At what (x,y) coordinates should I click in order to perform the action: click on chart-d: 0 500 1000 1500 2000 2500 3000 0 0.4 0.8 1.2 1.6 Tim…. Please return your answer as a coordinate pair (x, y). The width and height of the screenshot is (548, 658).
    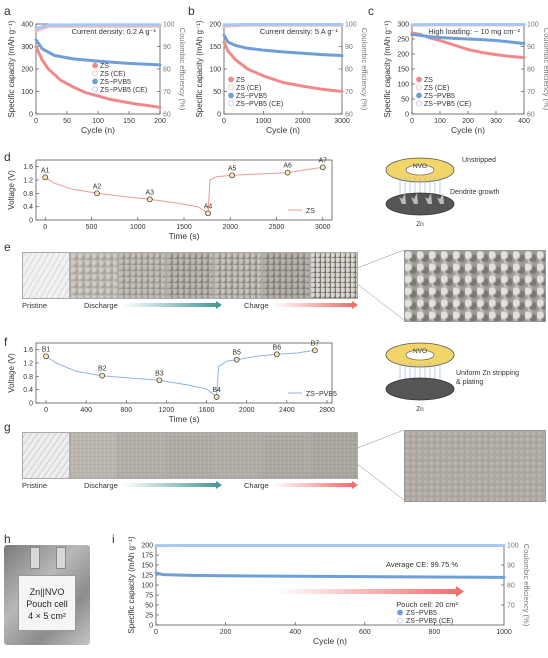
    Looking at the image, I should click on (170, 199).